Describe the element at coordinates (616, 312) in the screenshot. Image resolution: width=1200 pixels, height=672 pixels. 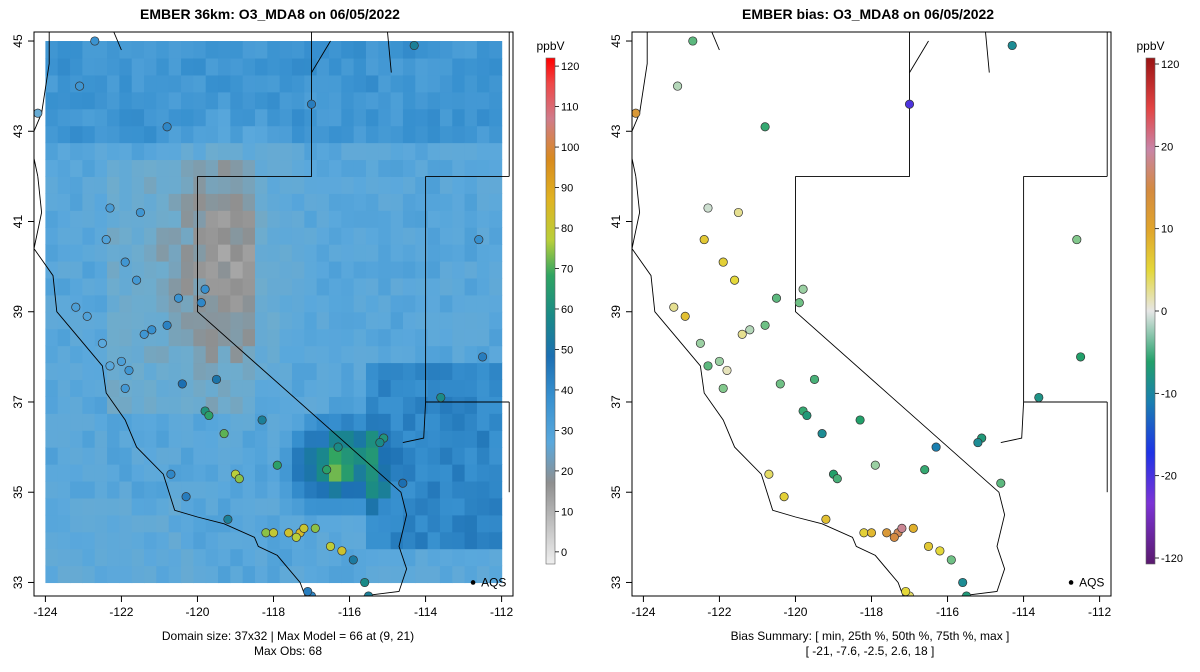
I see `right-y-tick-label: 39` at that location.